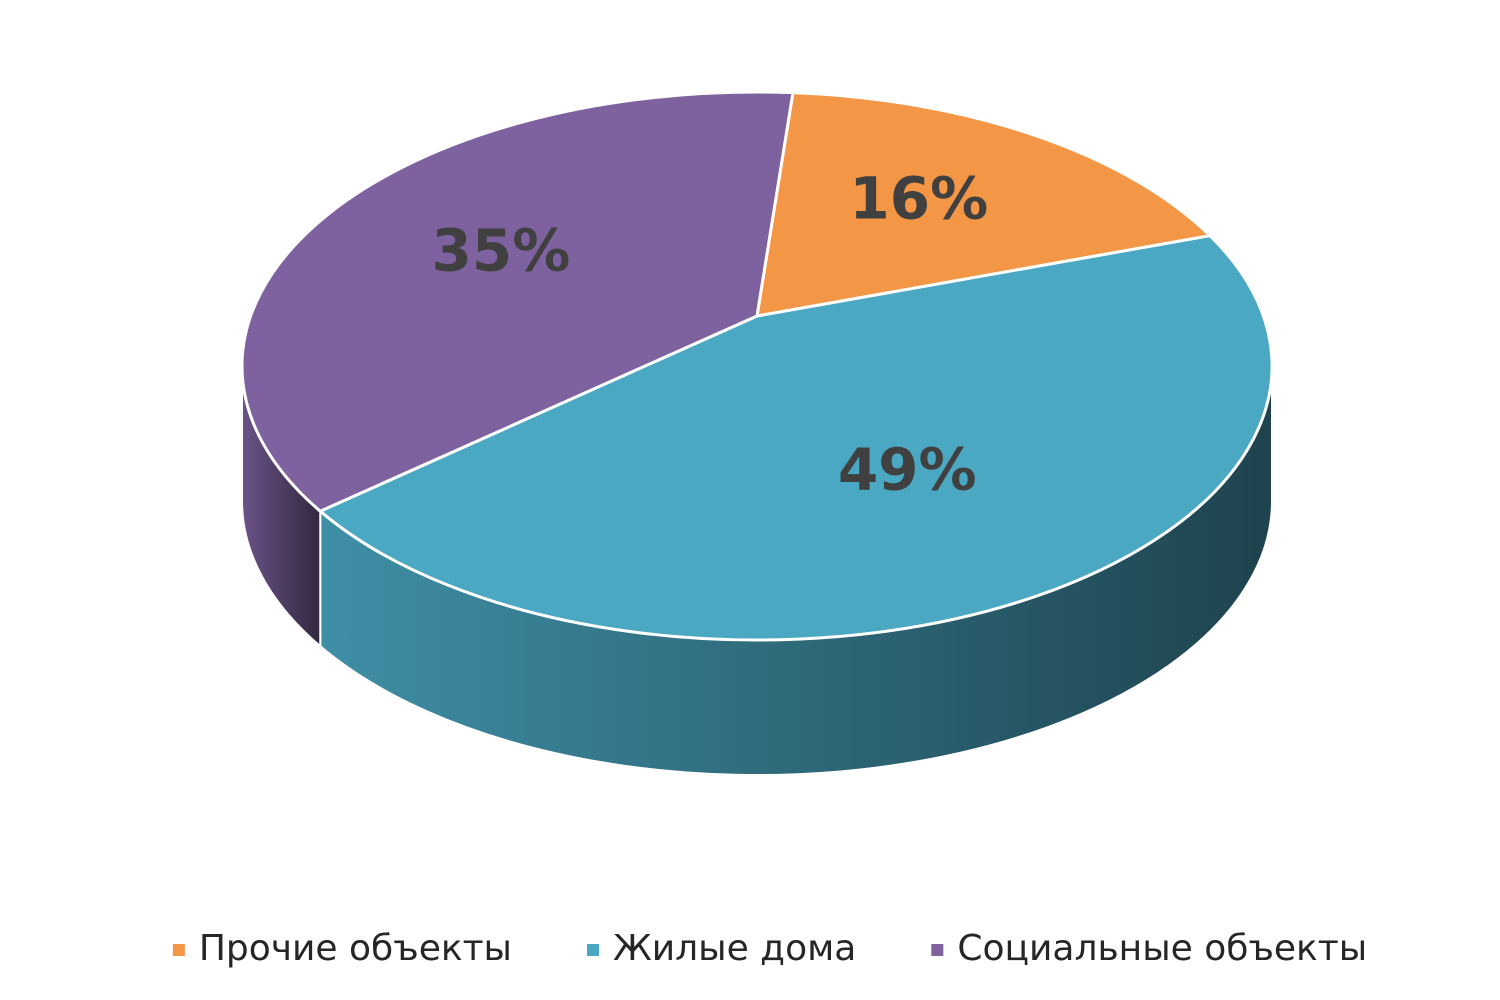 This screenshot has height=1000, width=1500. Describe the element at coordinates (355, 948) in the screenshot. I see `legend-label: Прочие объекты` at that location.